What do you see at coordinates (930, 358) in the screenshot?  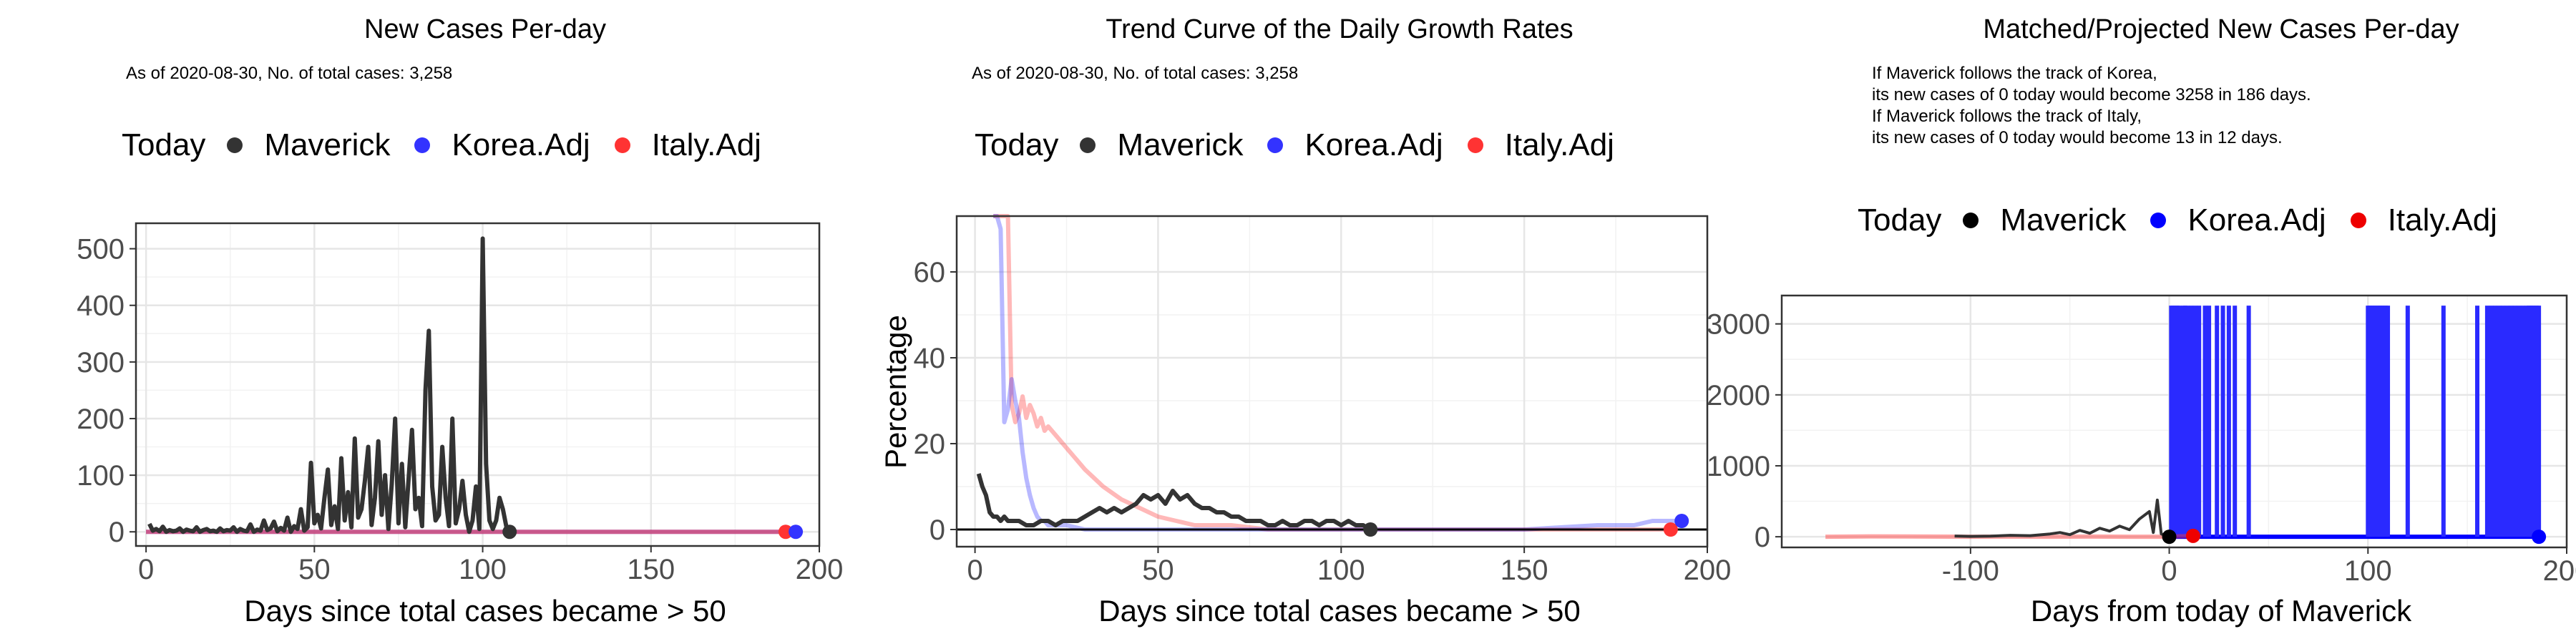 I see `y-tick-label: 40` at bounding box center [930, 358].